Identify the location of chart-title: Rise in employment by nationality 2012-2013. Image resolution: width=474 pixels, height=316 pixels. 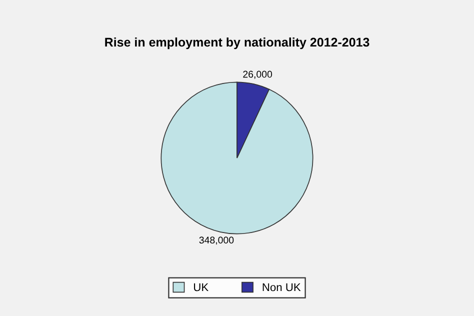
(237, 43).